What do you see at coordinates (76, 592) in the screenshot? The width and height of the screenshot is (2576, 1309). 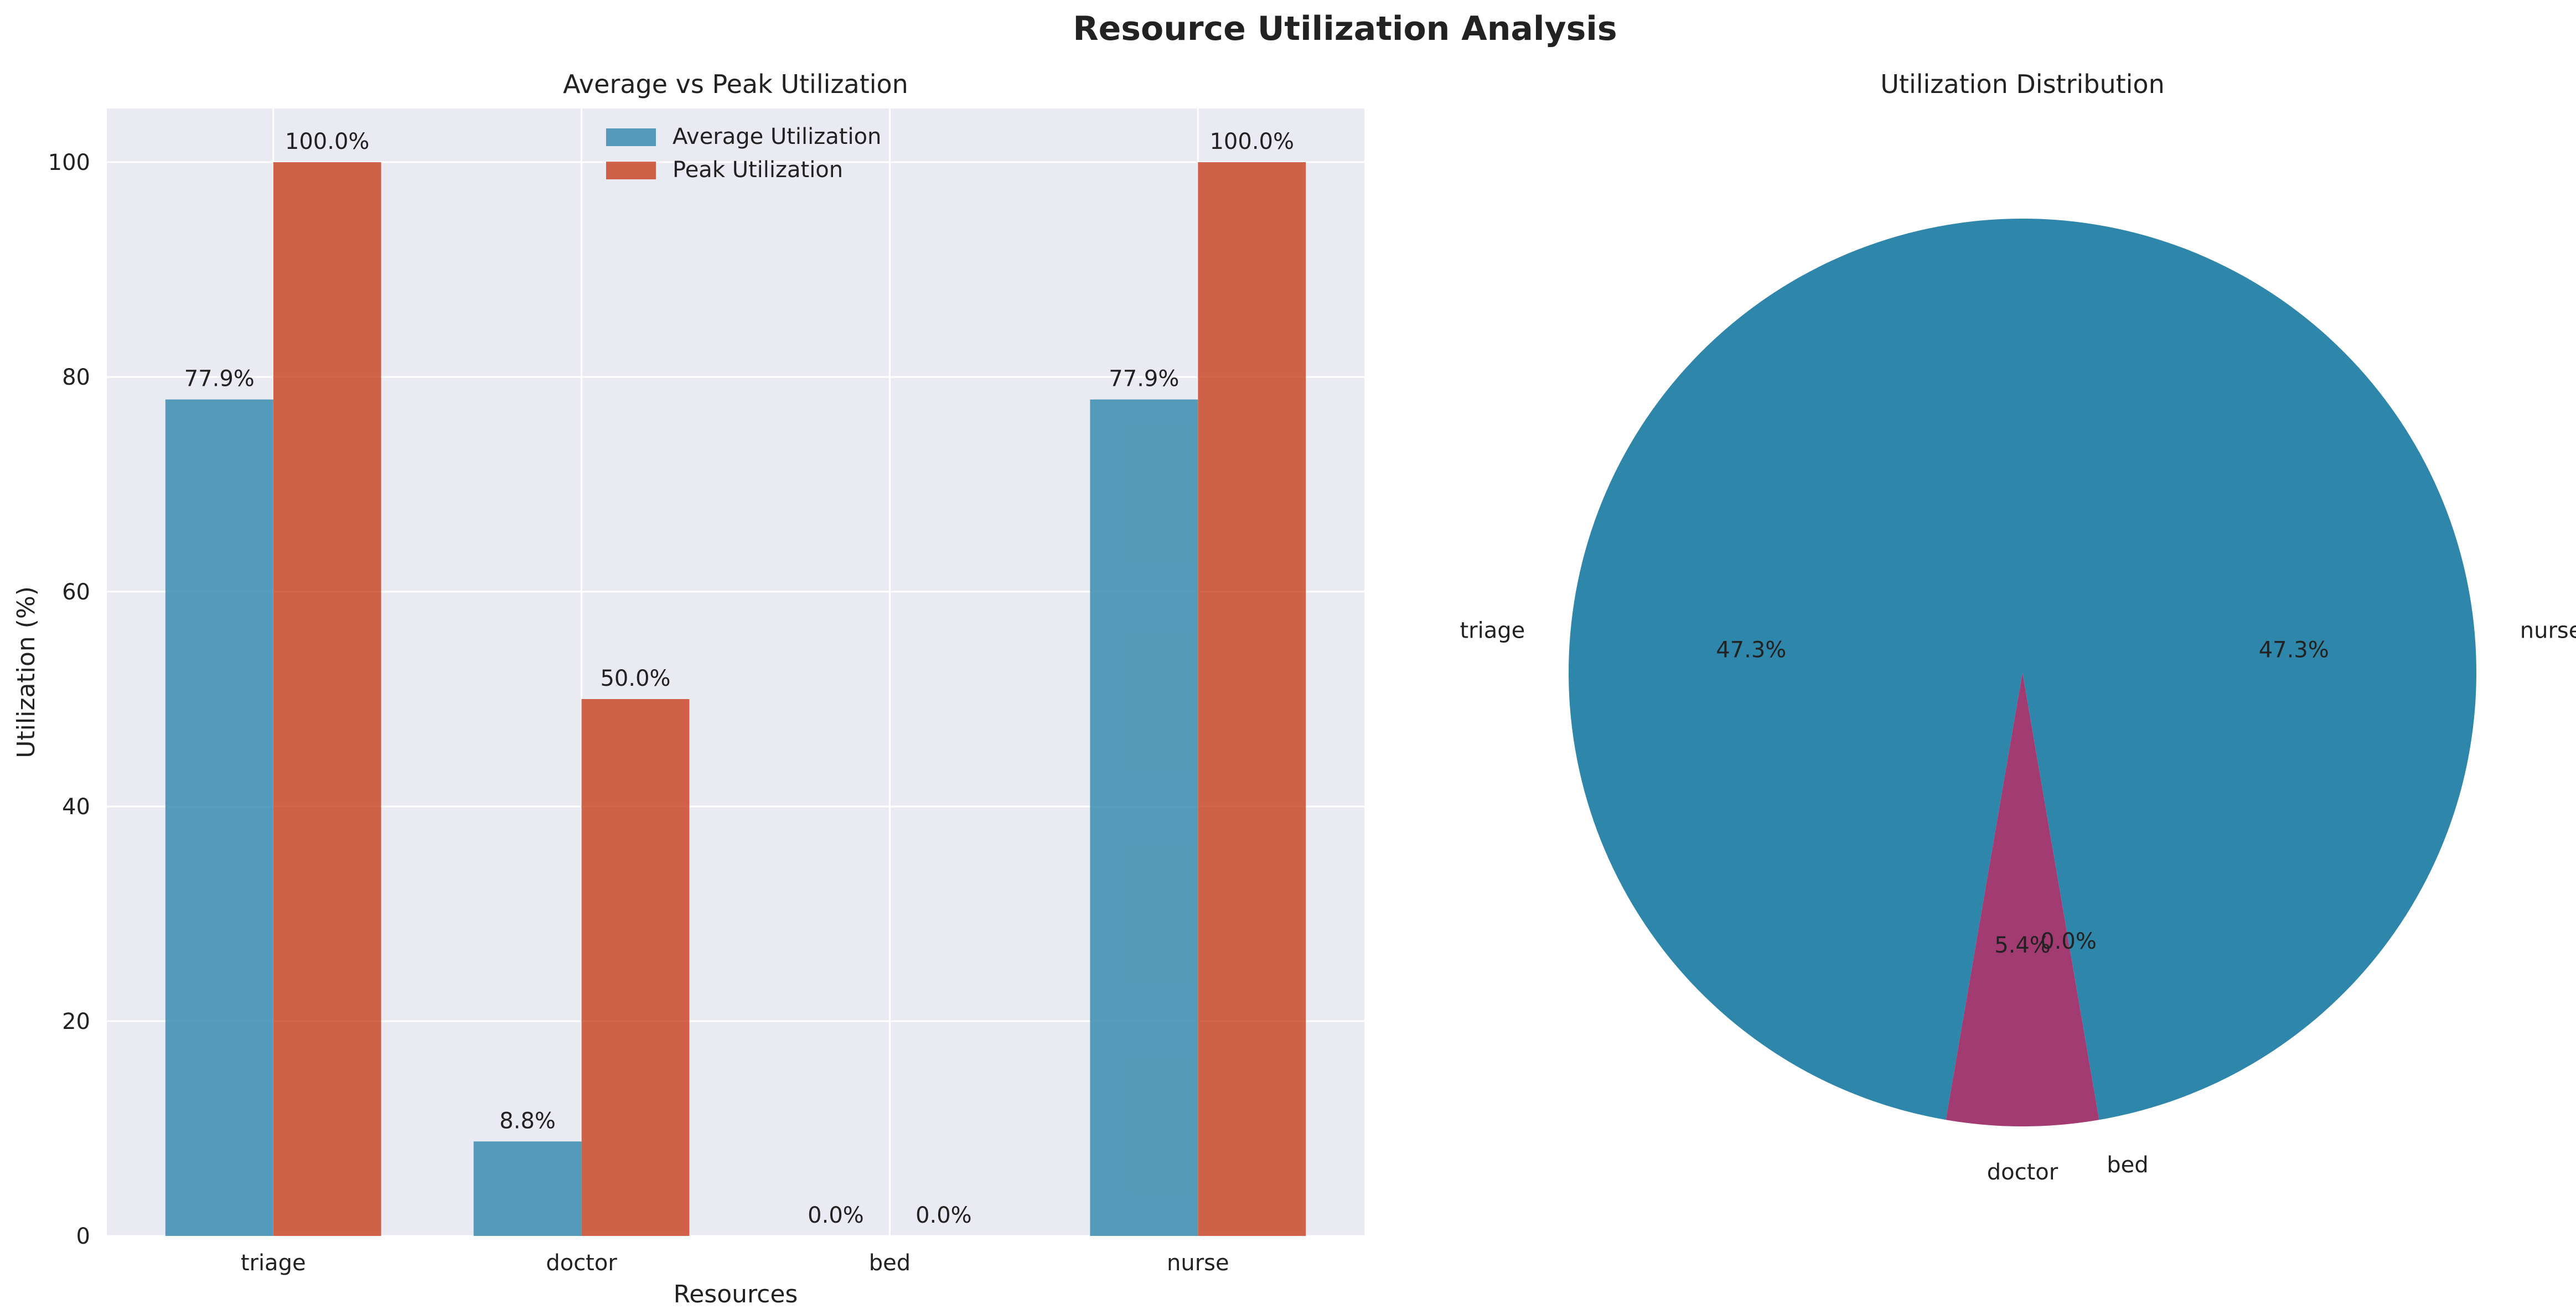 I see `y-tick-label: 60` at bounding box center [76, 592].